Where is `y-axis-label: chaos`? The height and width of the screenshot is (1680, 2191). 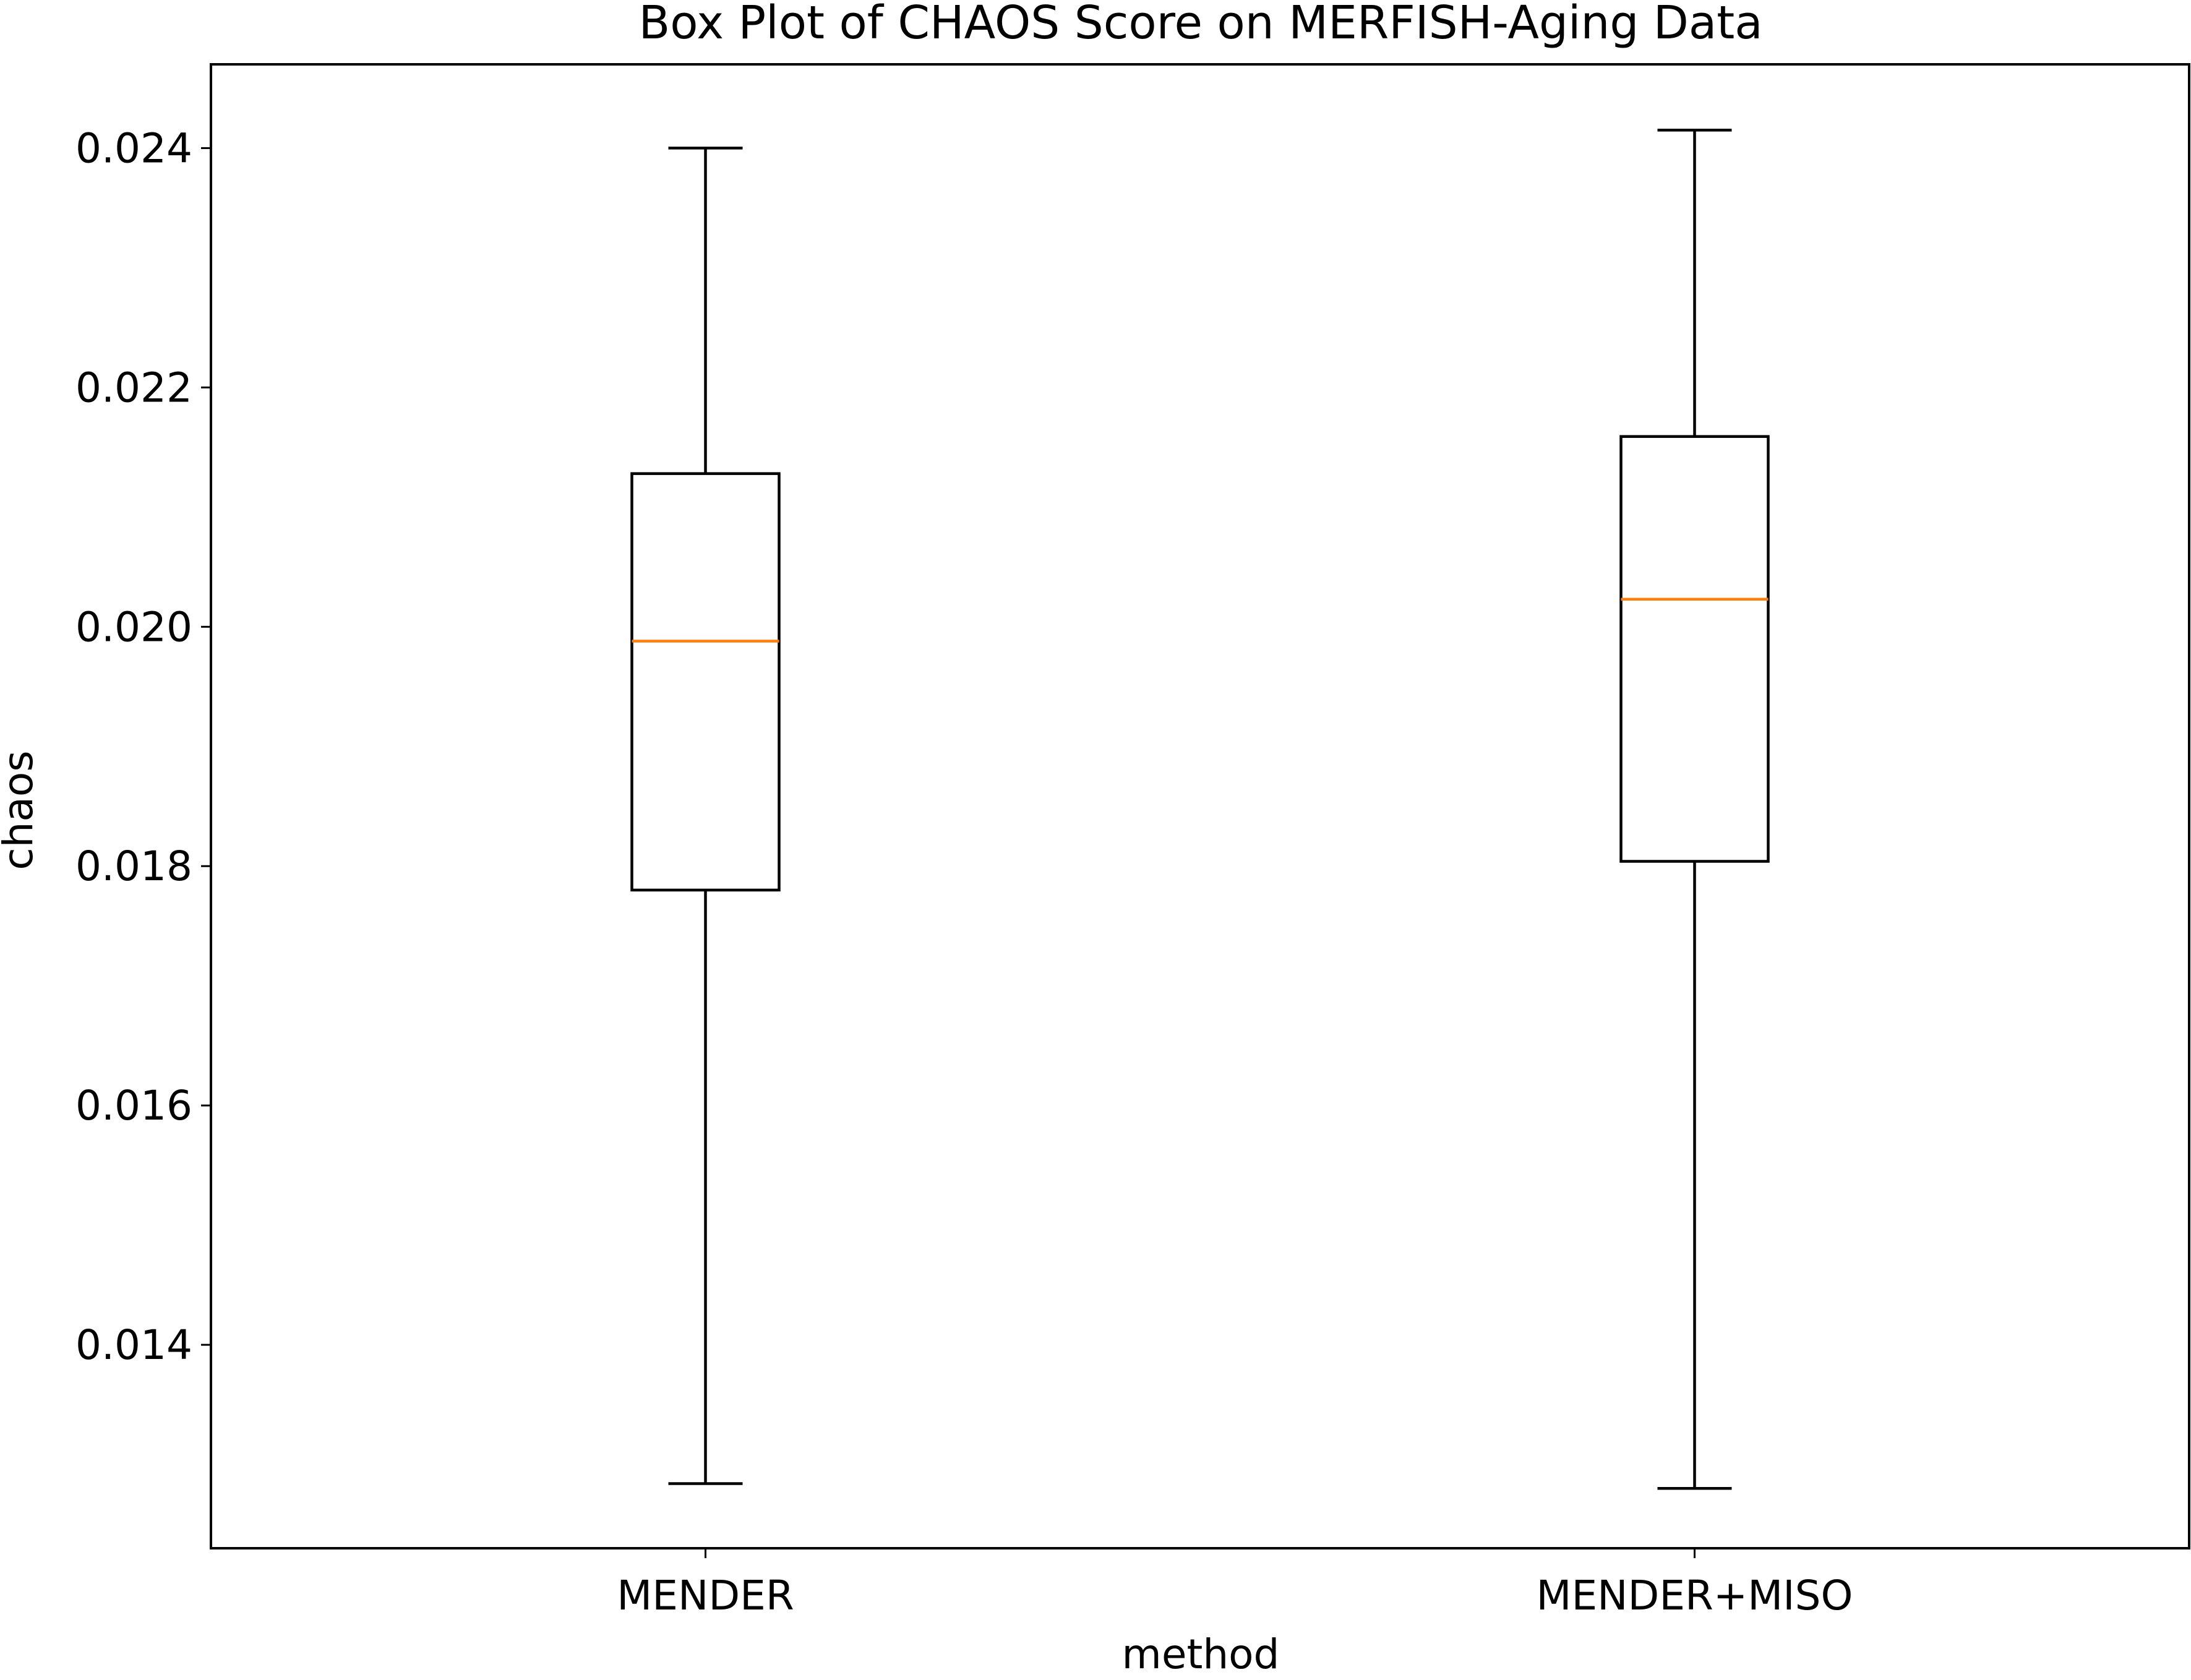 y-axis-label: chaos is located at coordinates (21, 810).